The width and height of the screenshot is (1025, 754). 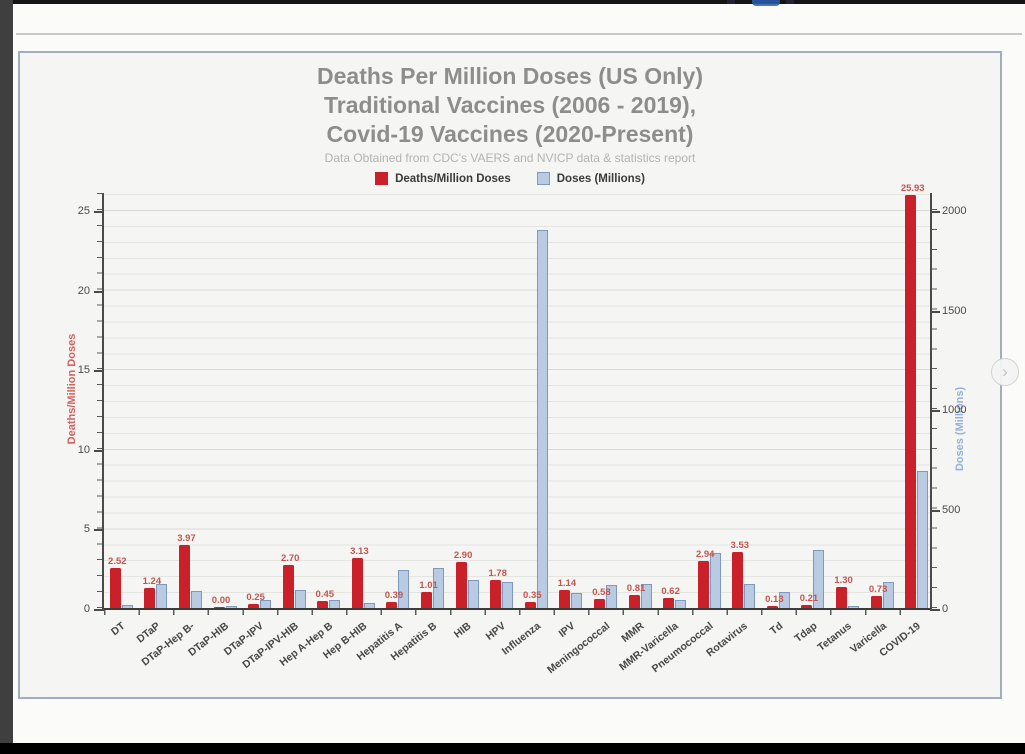 What do you see at coordinates (912, 189) in the screenshot?
I see `value-label-23: 25.93` at bounding box center [912, 189].